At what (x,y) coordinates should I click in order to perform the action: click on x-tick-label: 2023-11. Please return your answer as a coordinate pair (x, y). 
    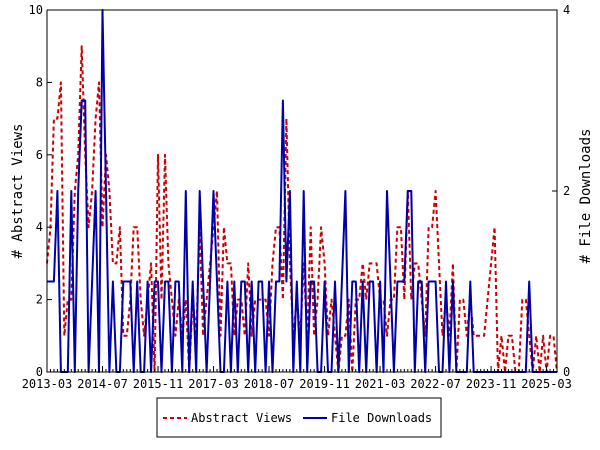
    Looking at the image, I should click on (491, 384).